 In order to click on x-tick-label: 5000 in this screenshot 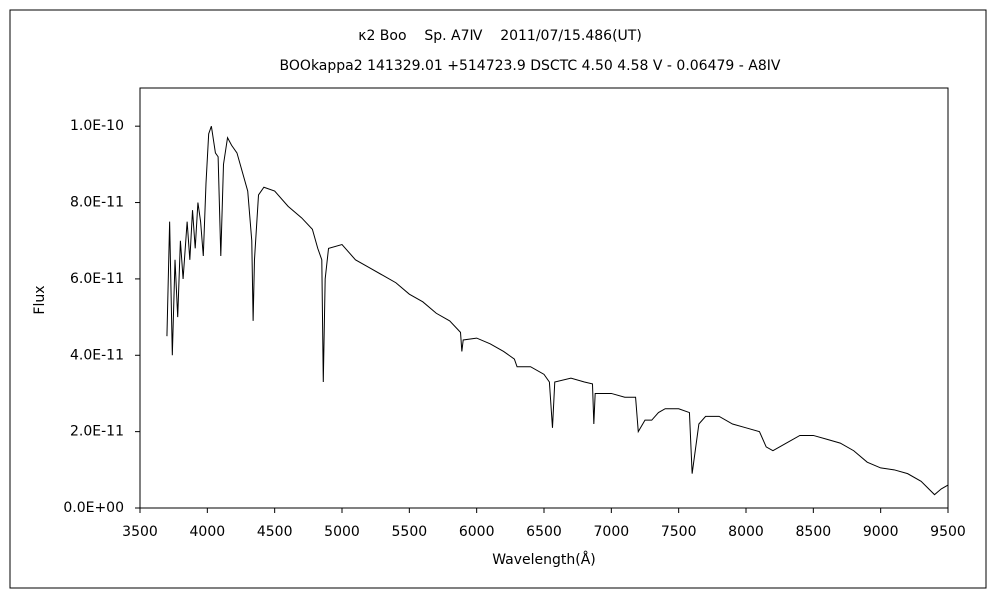, I will do `click(342, 532)`.